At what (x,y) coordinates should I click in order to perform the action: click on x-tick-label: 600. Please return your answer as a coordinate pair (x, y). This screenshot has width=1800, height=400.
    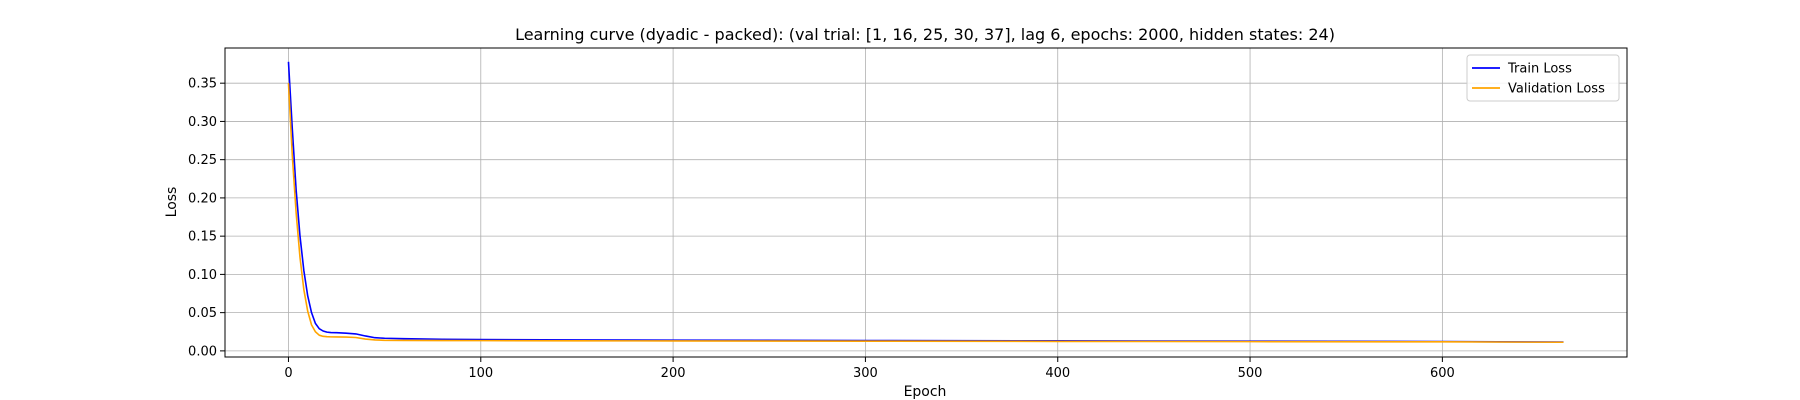
    Looking at the image, I should click on (1442, 373).